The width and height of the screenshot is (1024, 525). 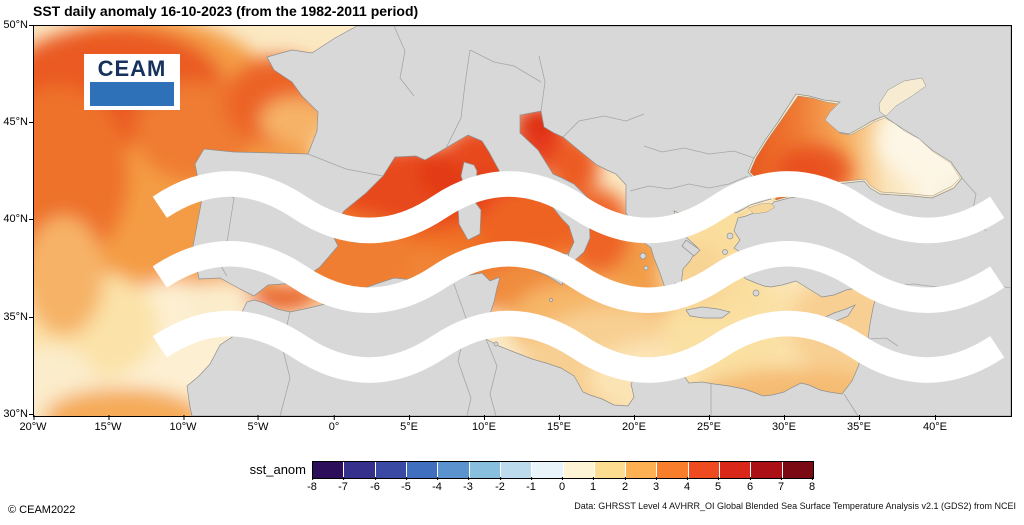 I want to click on colorbar-title: sst_anom, so click(x=277, y=469).